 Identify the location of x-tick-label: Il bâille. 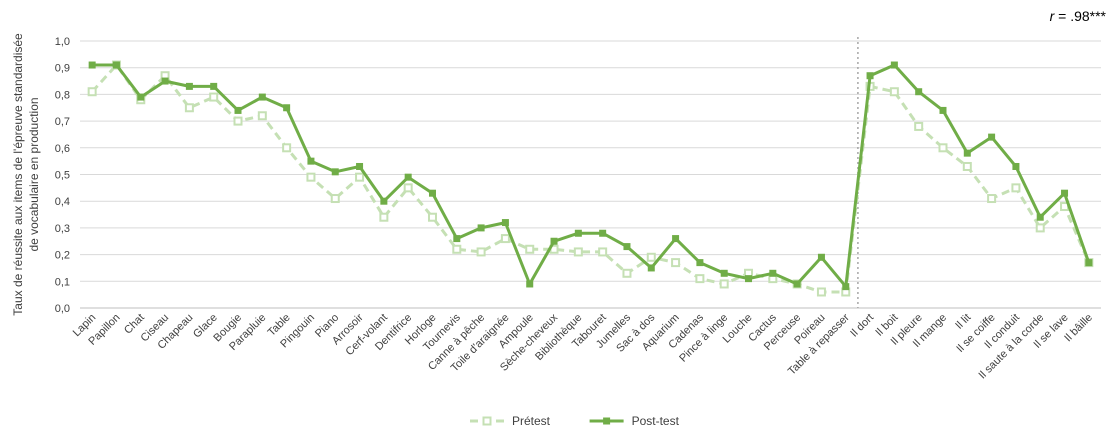
(1078, 328).